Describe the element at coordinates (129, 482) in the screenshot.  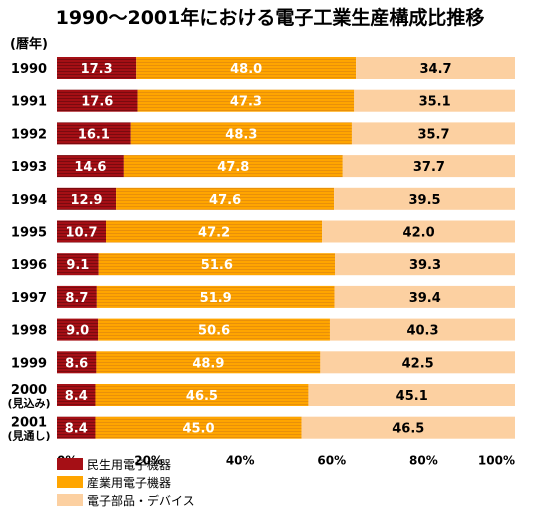
I see `legend-label-2: 産業用電子機器` at that location.